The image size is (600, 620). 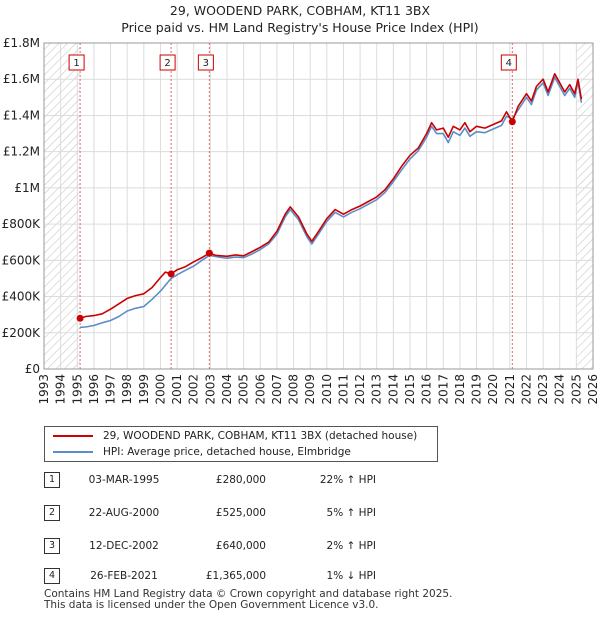 I want to click on x-tick-label: 2005, so click(x=244, y=389).